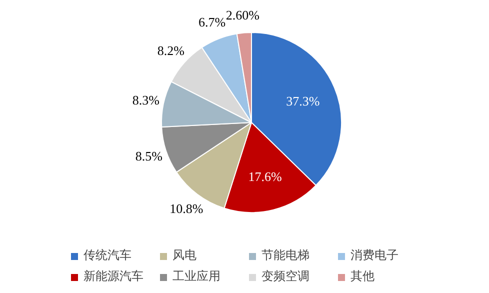  Describe the element at coordinates (149, 156) in the screenshot. I see `data-label: 8.5%` at that location.